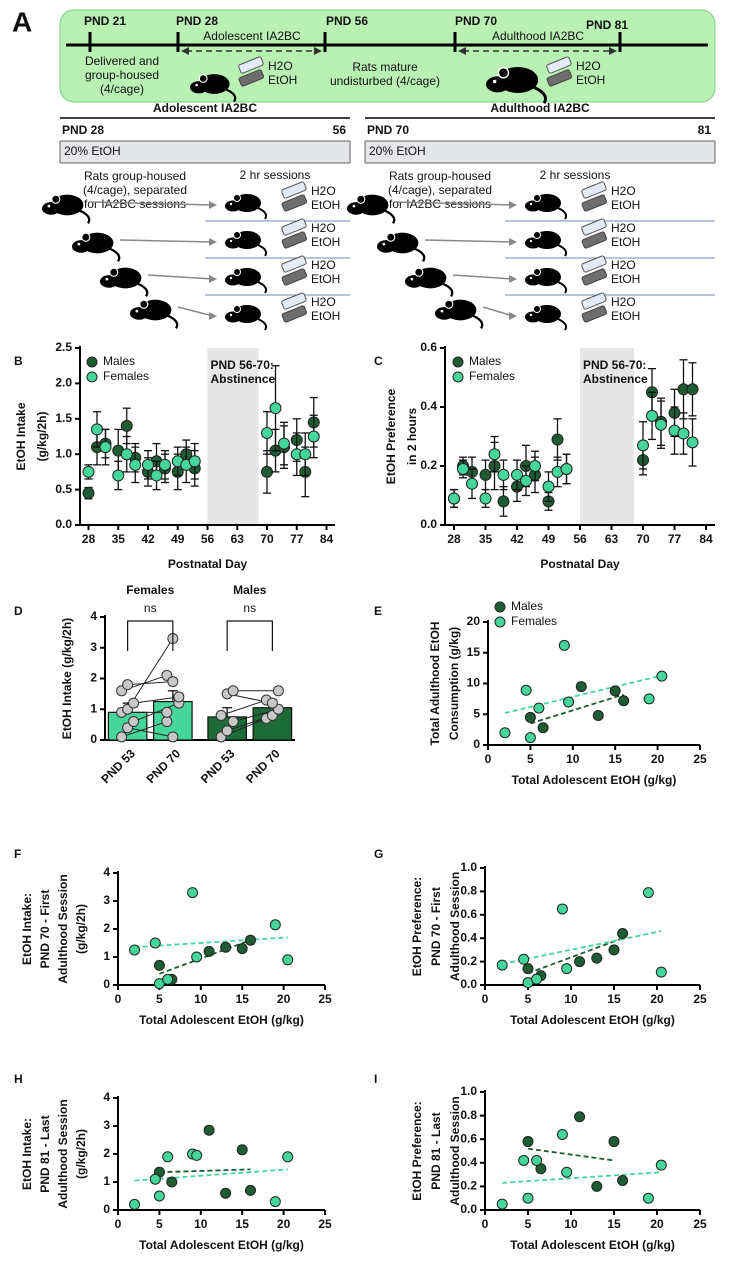 This screenshot has width=731, height=1279. What do you see at coordinates (474, 652) in the screenshot?
I see `y-tick-label: 15` at bounding box center [474, 652].